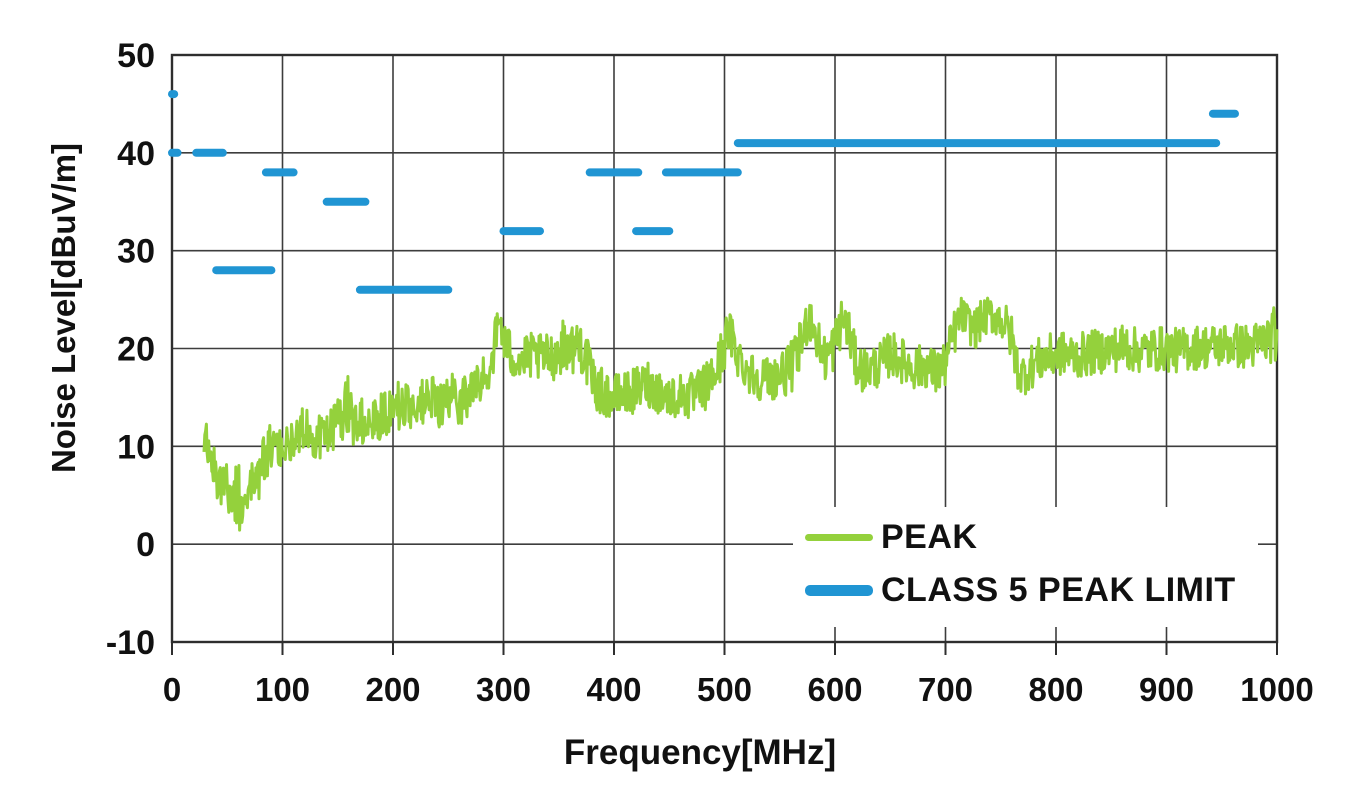  What do you see at coordinates (136, 154) in the screenshot?
I see `y-tick-label: 40` at bounding box center [136, 154].